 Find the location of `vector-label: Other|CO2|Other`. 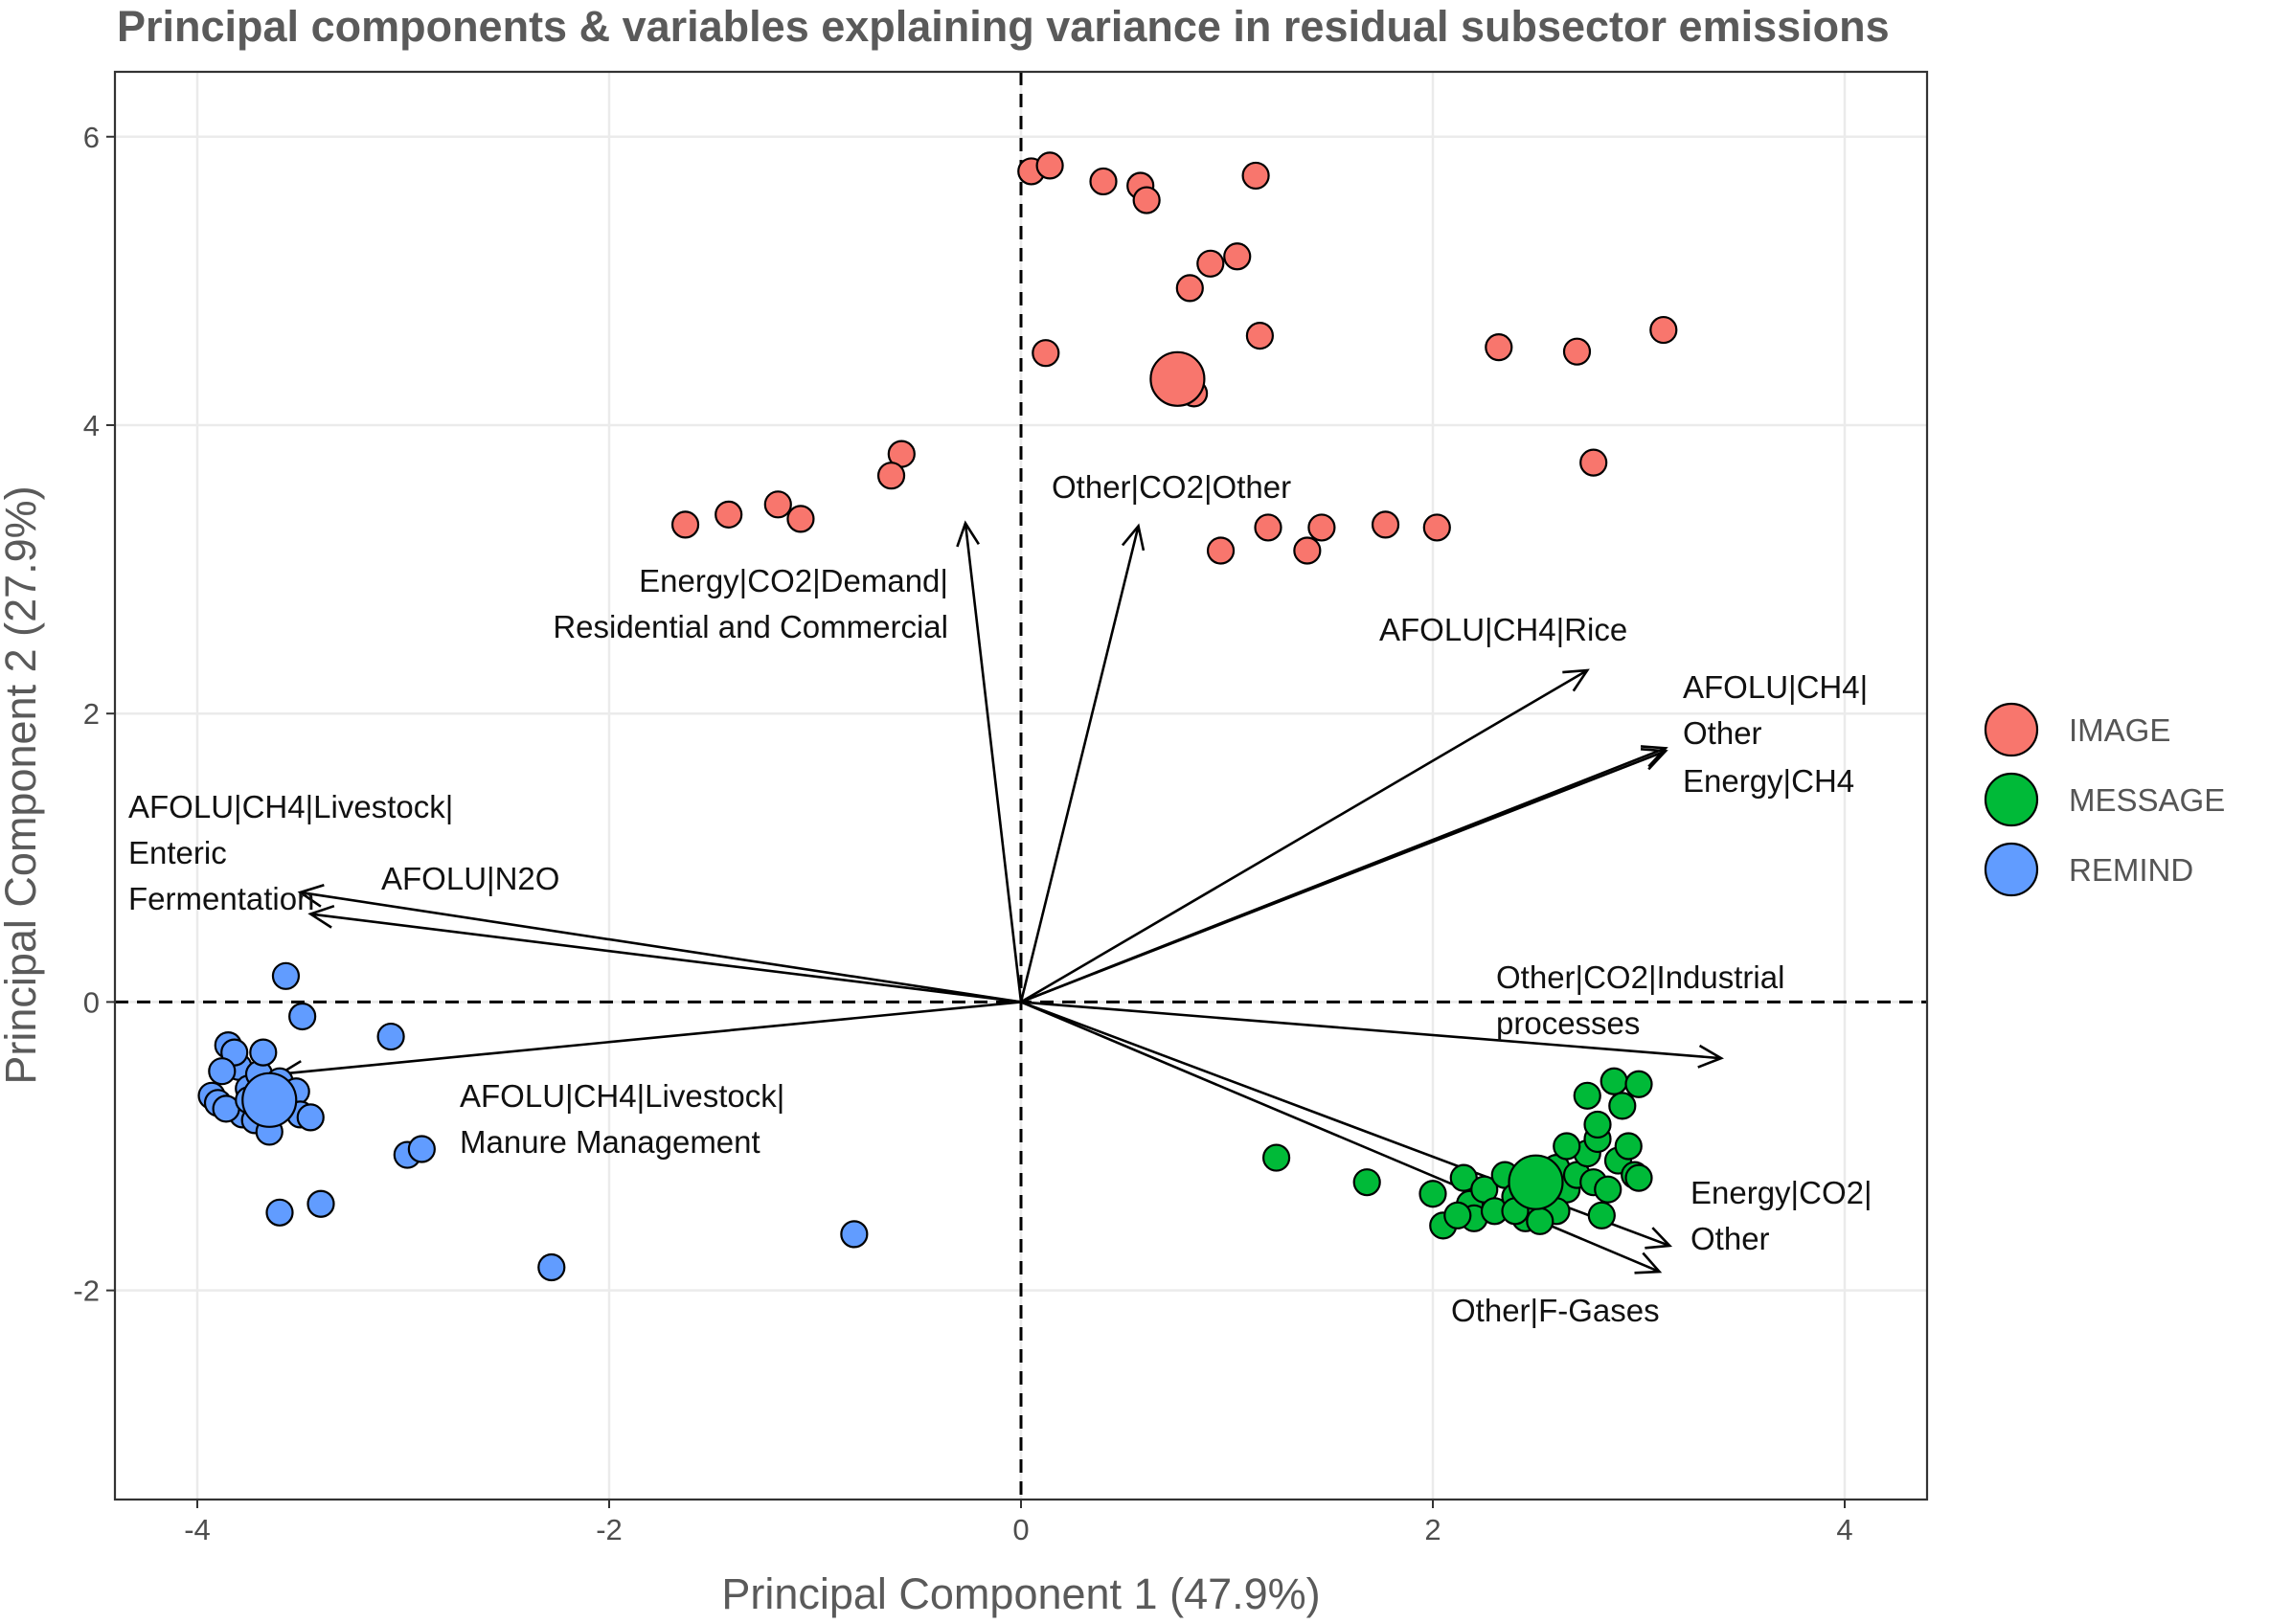

vector-label: Other|CO2|Other is located at coordinates (1171, 487).